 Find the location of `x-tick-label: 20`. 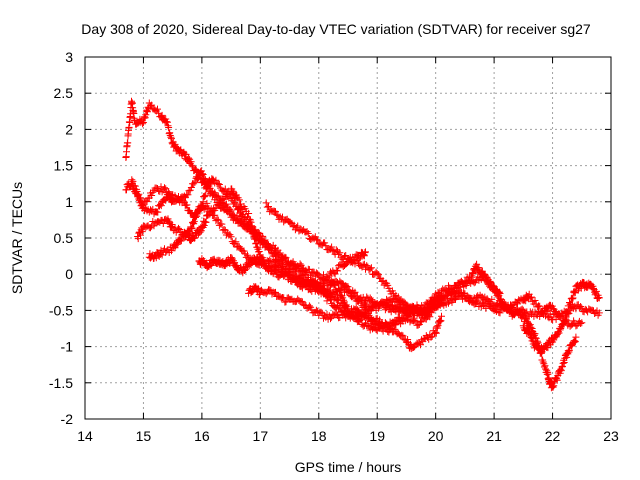

x-tick-label: 20 is located at coordinates (436, 436).